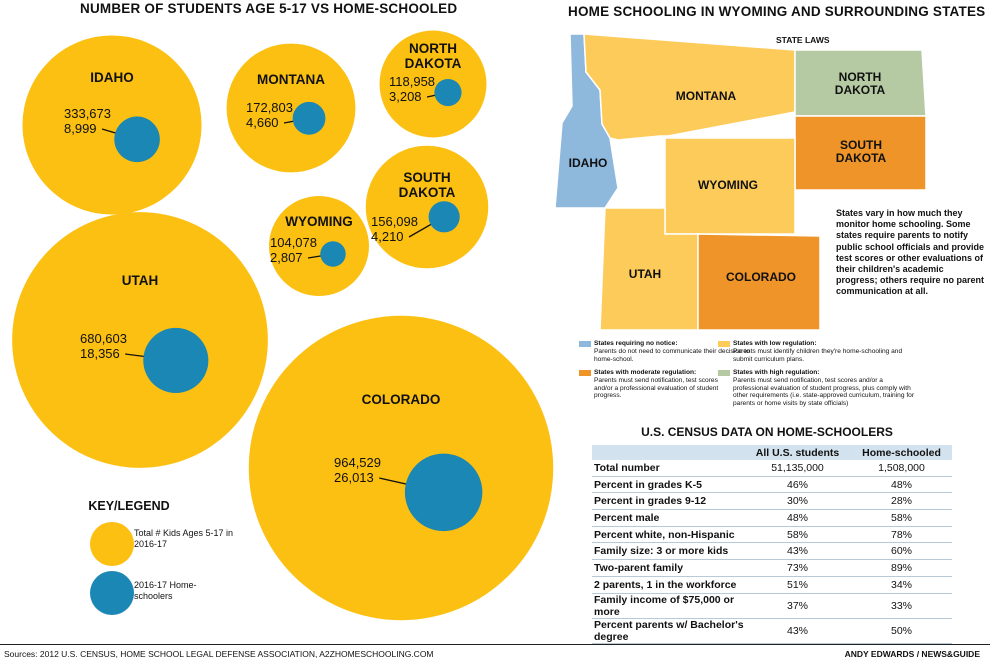 The height and width of the screenshot is (664, 990). What do you see at coordinates (776, 372) in the screenshot?
I see `legend-high-title: States with high regulation:` at bounding box center [776, 372].